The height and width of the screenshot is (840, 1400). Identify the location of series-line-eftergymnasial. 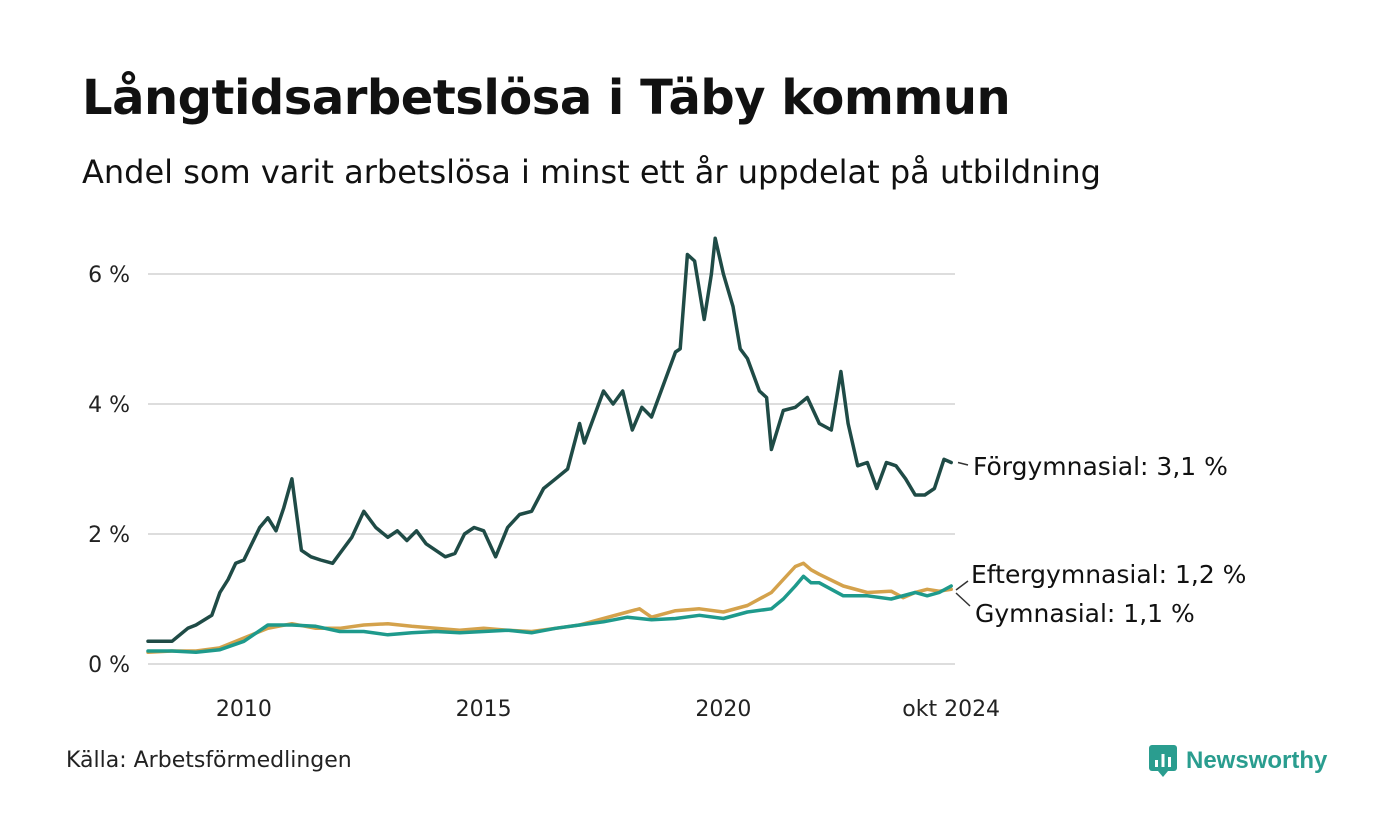
(549, 608).